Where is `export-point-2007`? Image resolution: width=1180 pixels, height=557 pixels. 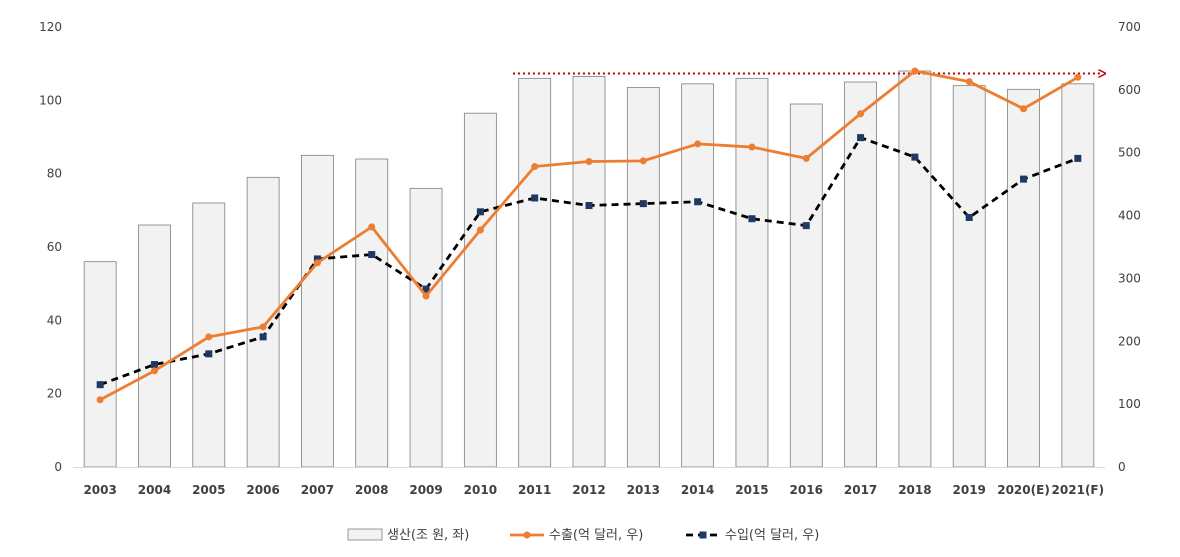 export-point-2007 is located at coordinates (317, 263).